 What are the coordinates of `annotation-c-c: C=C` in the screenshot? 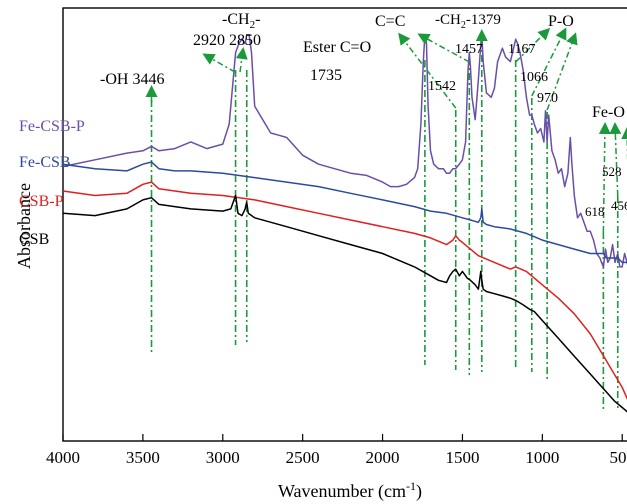 It's located at (390, 21).